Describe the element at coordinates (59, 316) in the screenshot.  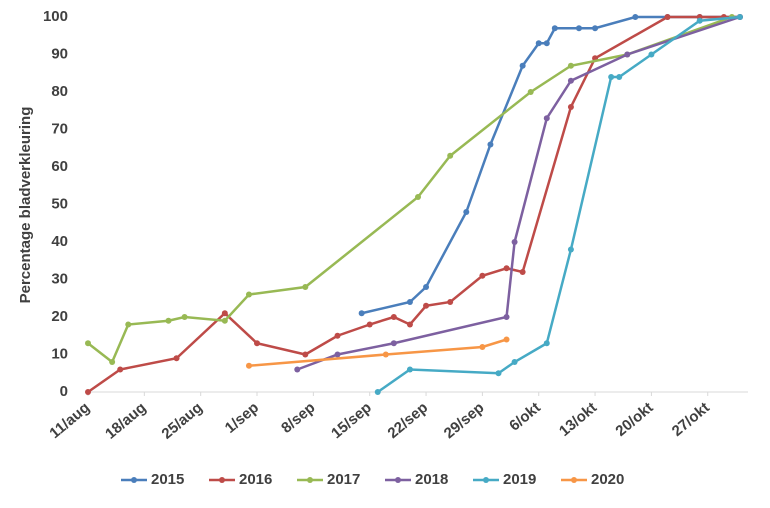
I see `y-tick-label: 20` at that location.